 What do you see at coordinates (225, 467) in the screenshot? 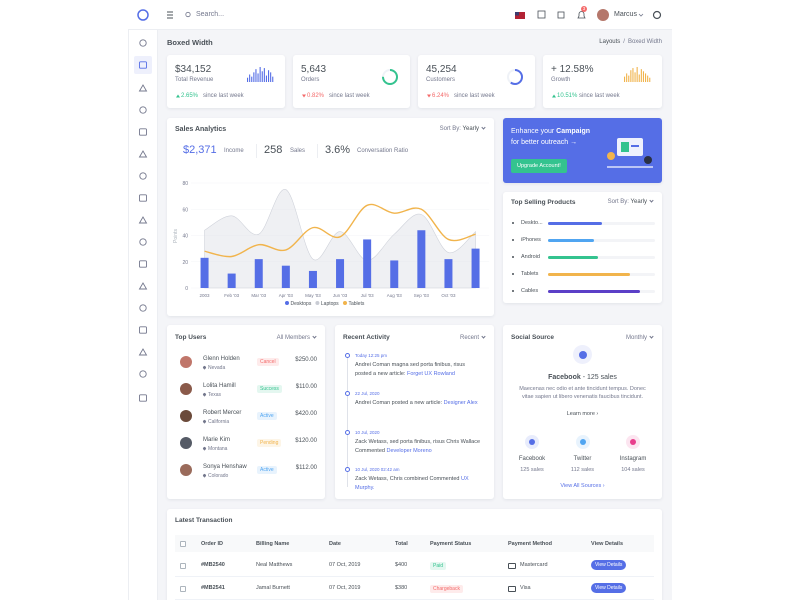
I see `user-name: Sonya Henshaw` at bounding box center [225, 467].